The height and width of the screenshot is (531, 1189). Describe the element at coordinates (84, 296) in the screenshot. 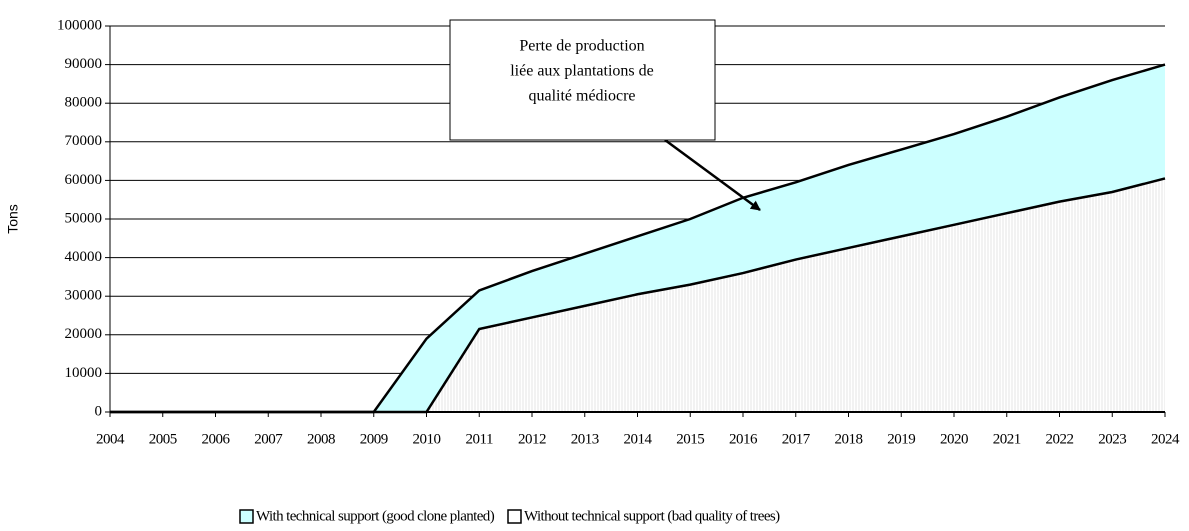

I see `y-tick-label: 30000` at that location.